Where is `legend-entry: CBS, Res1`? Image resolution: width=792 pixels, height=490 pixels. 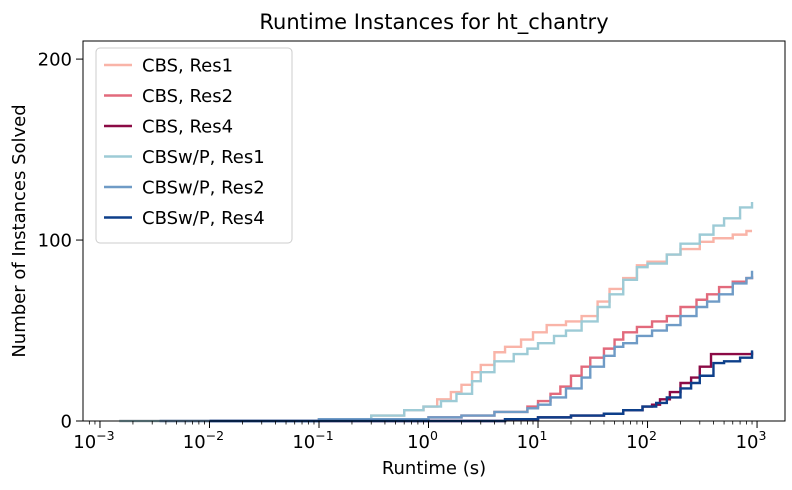
legend-entry: CBS, Res1 is located at coordinates (187, 66).